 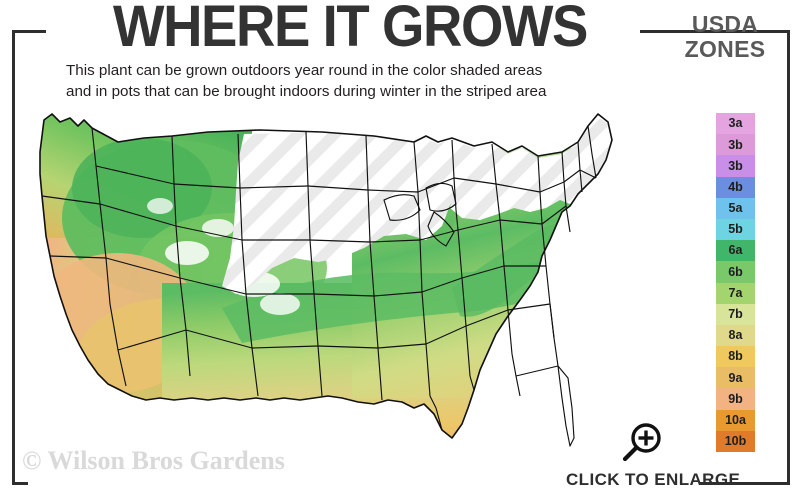 I want to click on zone-swatch-7a-8: 7a, so click(x=735, y=293).